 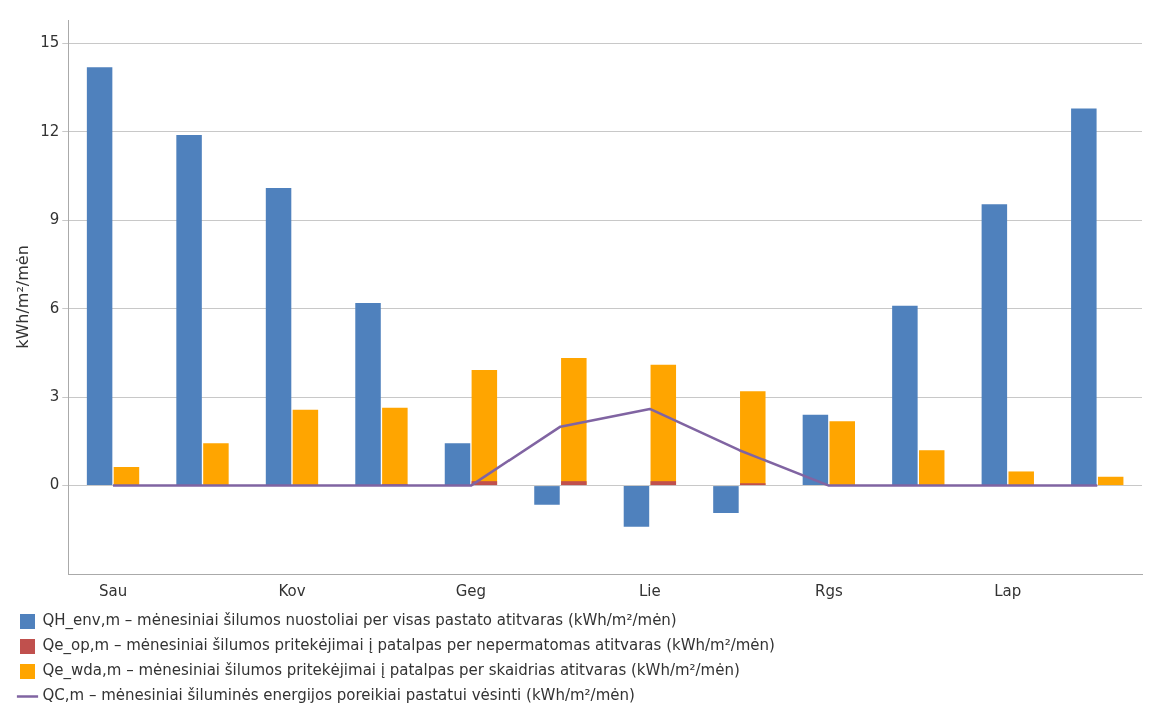 I want to click on y-axis-title: kWh/m²/mėn, so click(x=22, y=297).